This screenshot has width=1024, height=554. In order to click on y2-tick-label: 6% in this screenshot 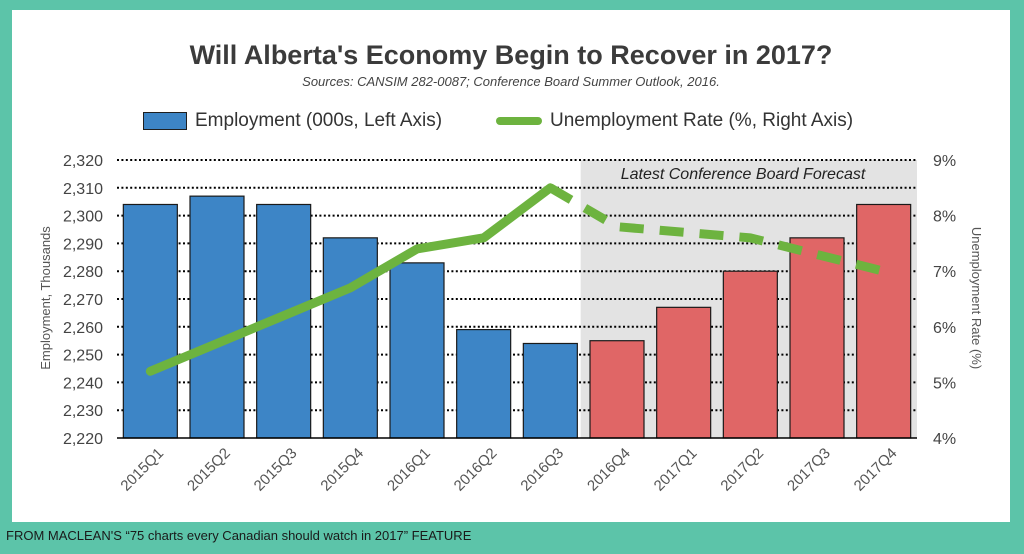, I will do `click(944, 328)`.